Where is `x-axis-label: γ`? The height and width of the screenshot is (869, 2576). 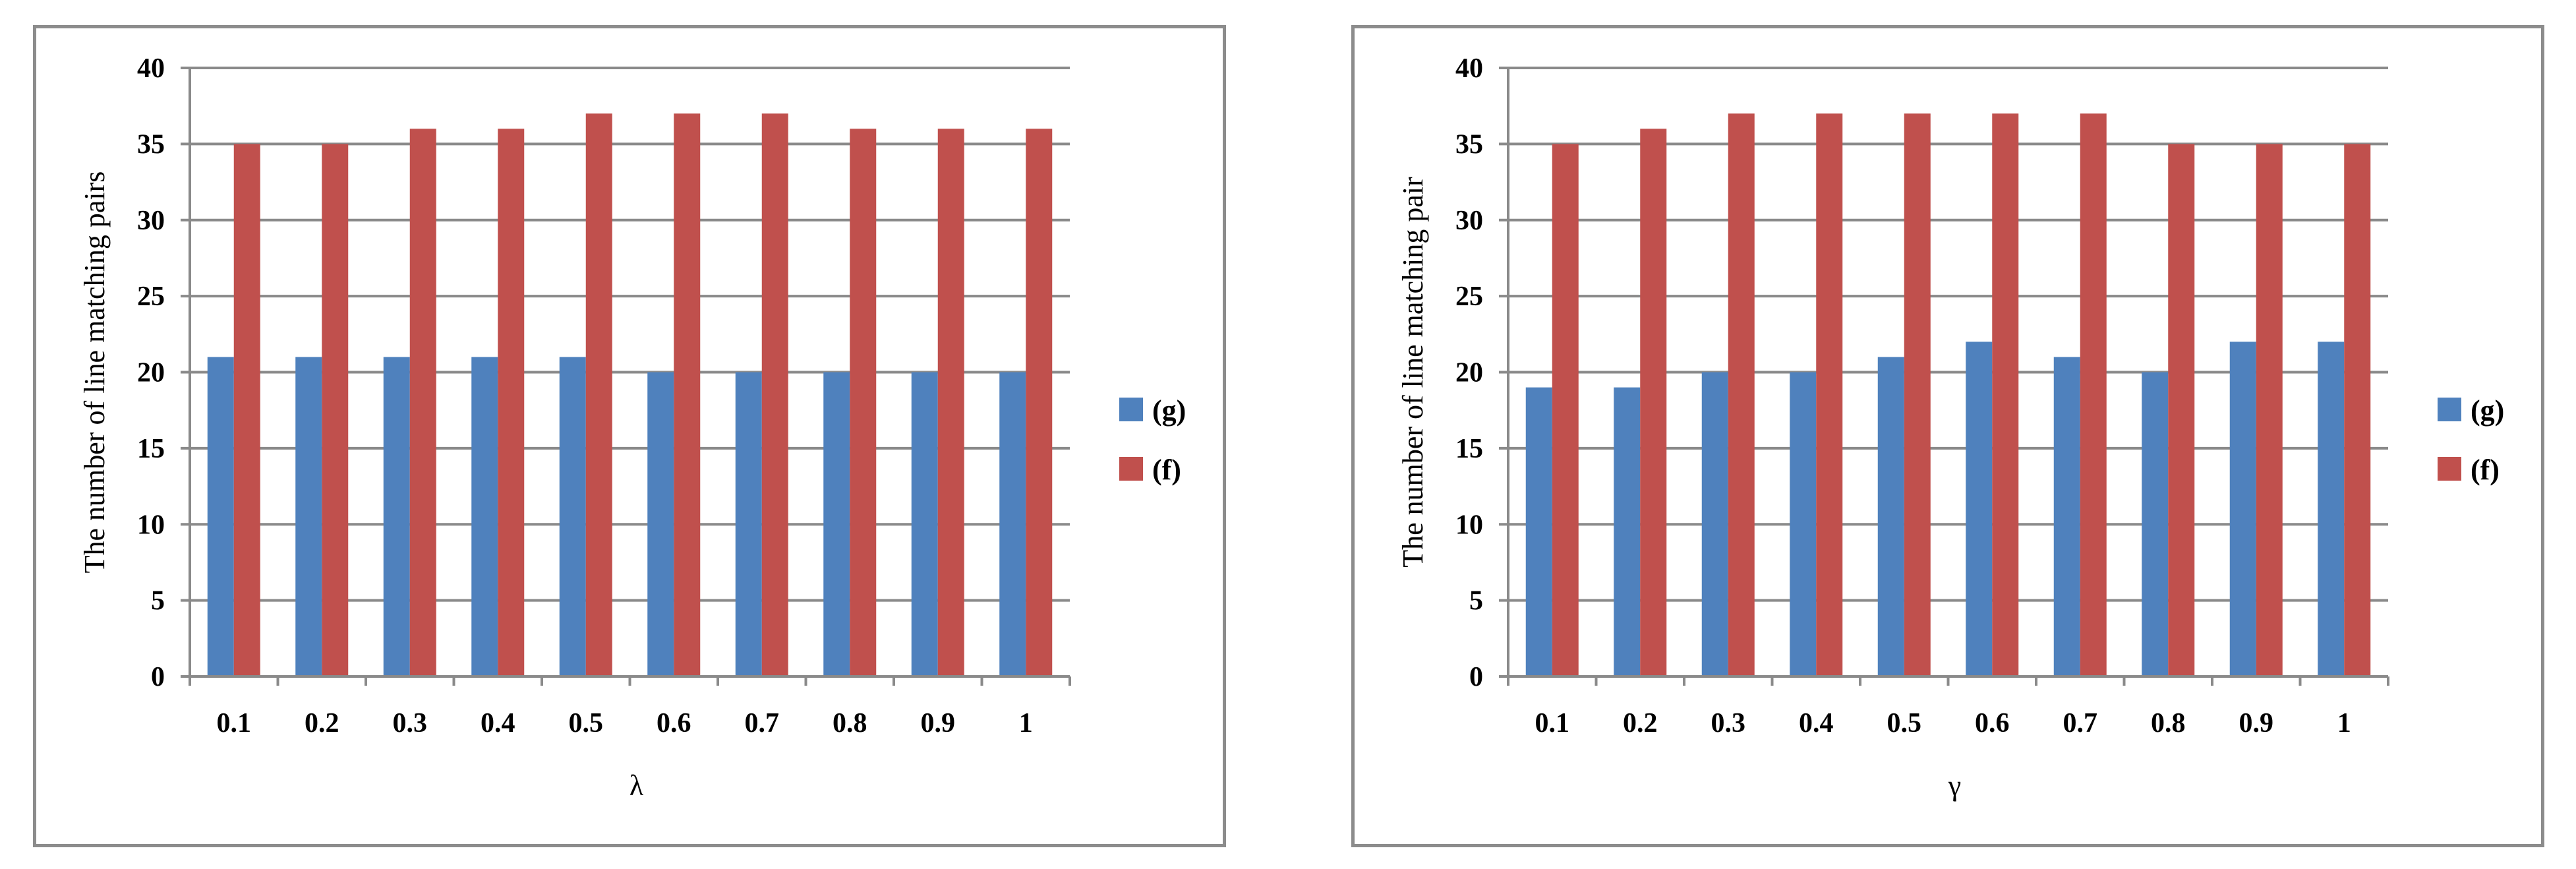
x-axis-label: γ is located at coordinates (1954, 785).